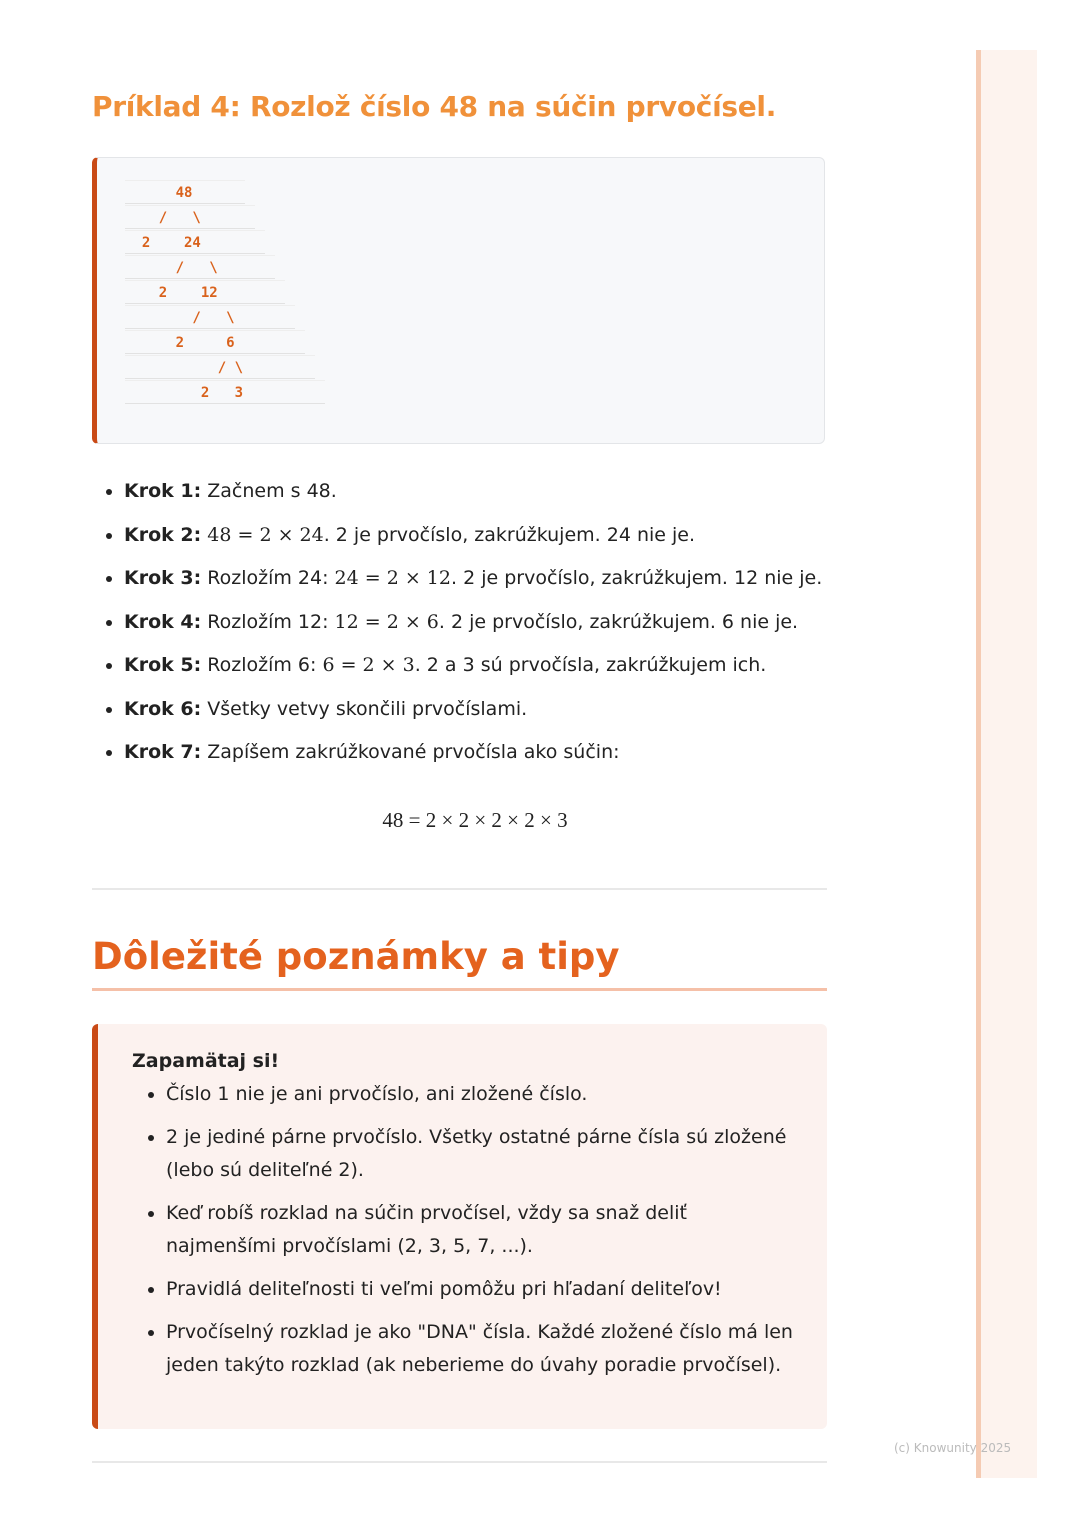  I want to click on section-heading: Dôležité poznámky a tipy, so click(459, 963).